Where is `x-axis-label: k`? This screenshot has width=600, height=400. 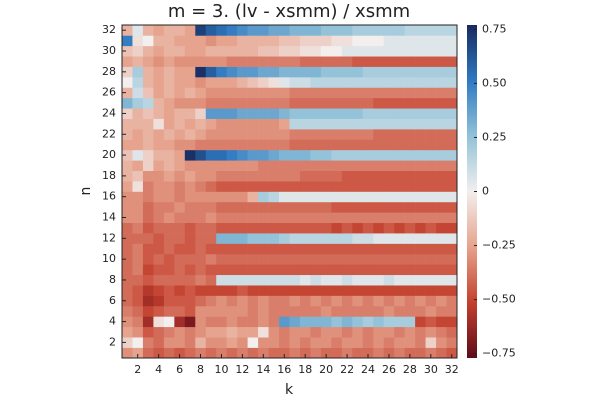
x-axis-label: k is located at coordinates (289, 390).